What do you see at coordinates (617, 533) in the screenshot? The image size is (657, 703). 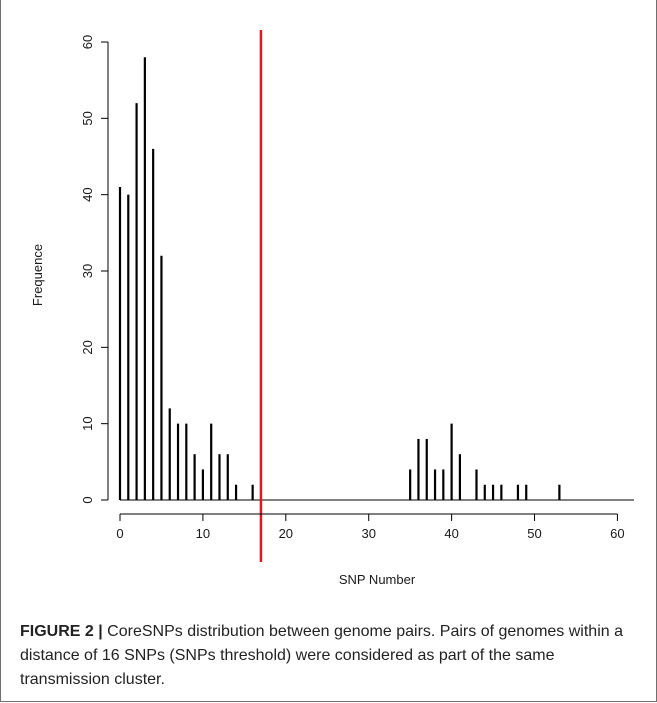 I see `x-tick-label: 60` at bounding box center [617, 533].